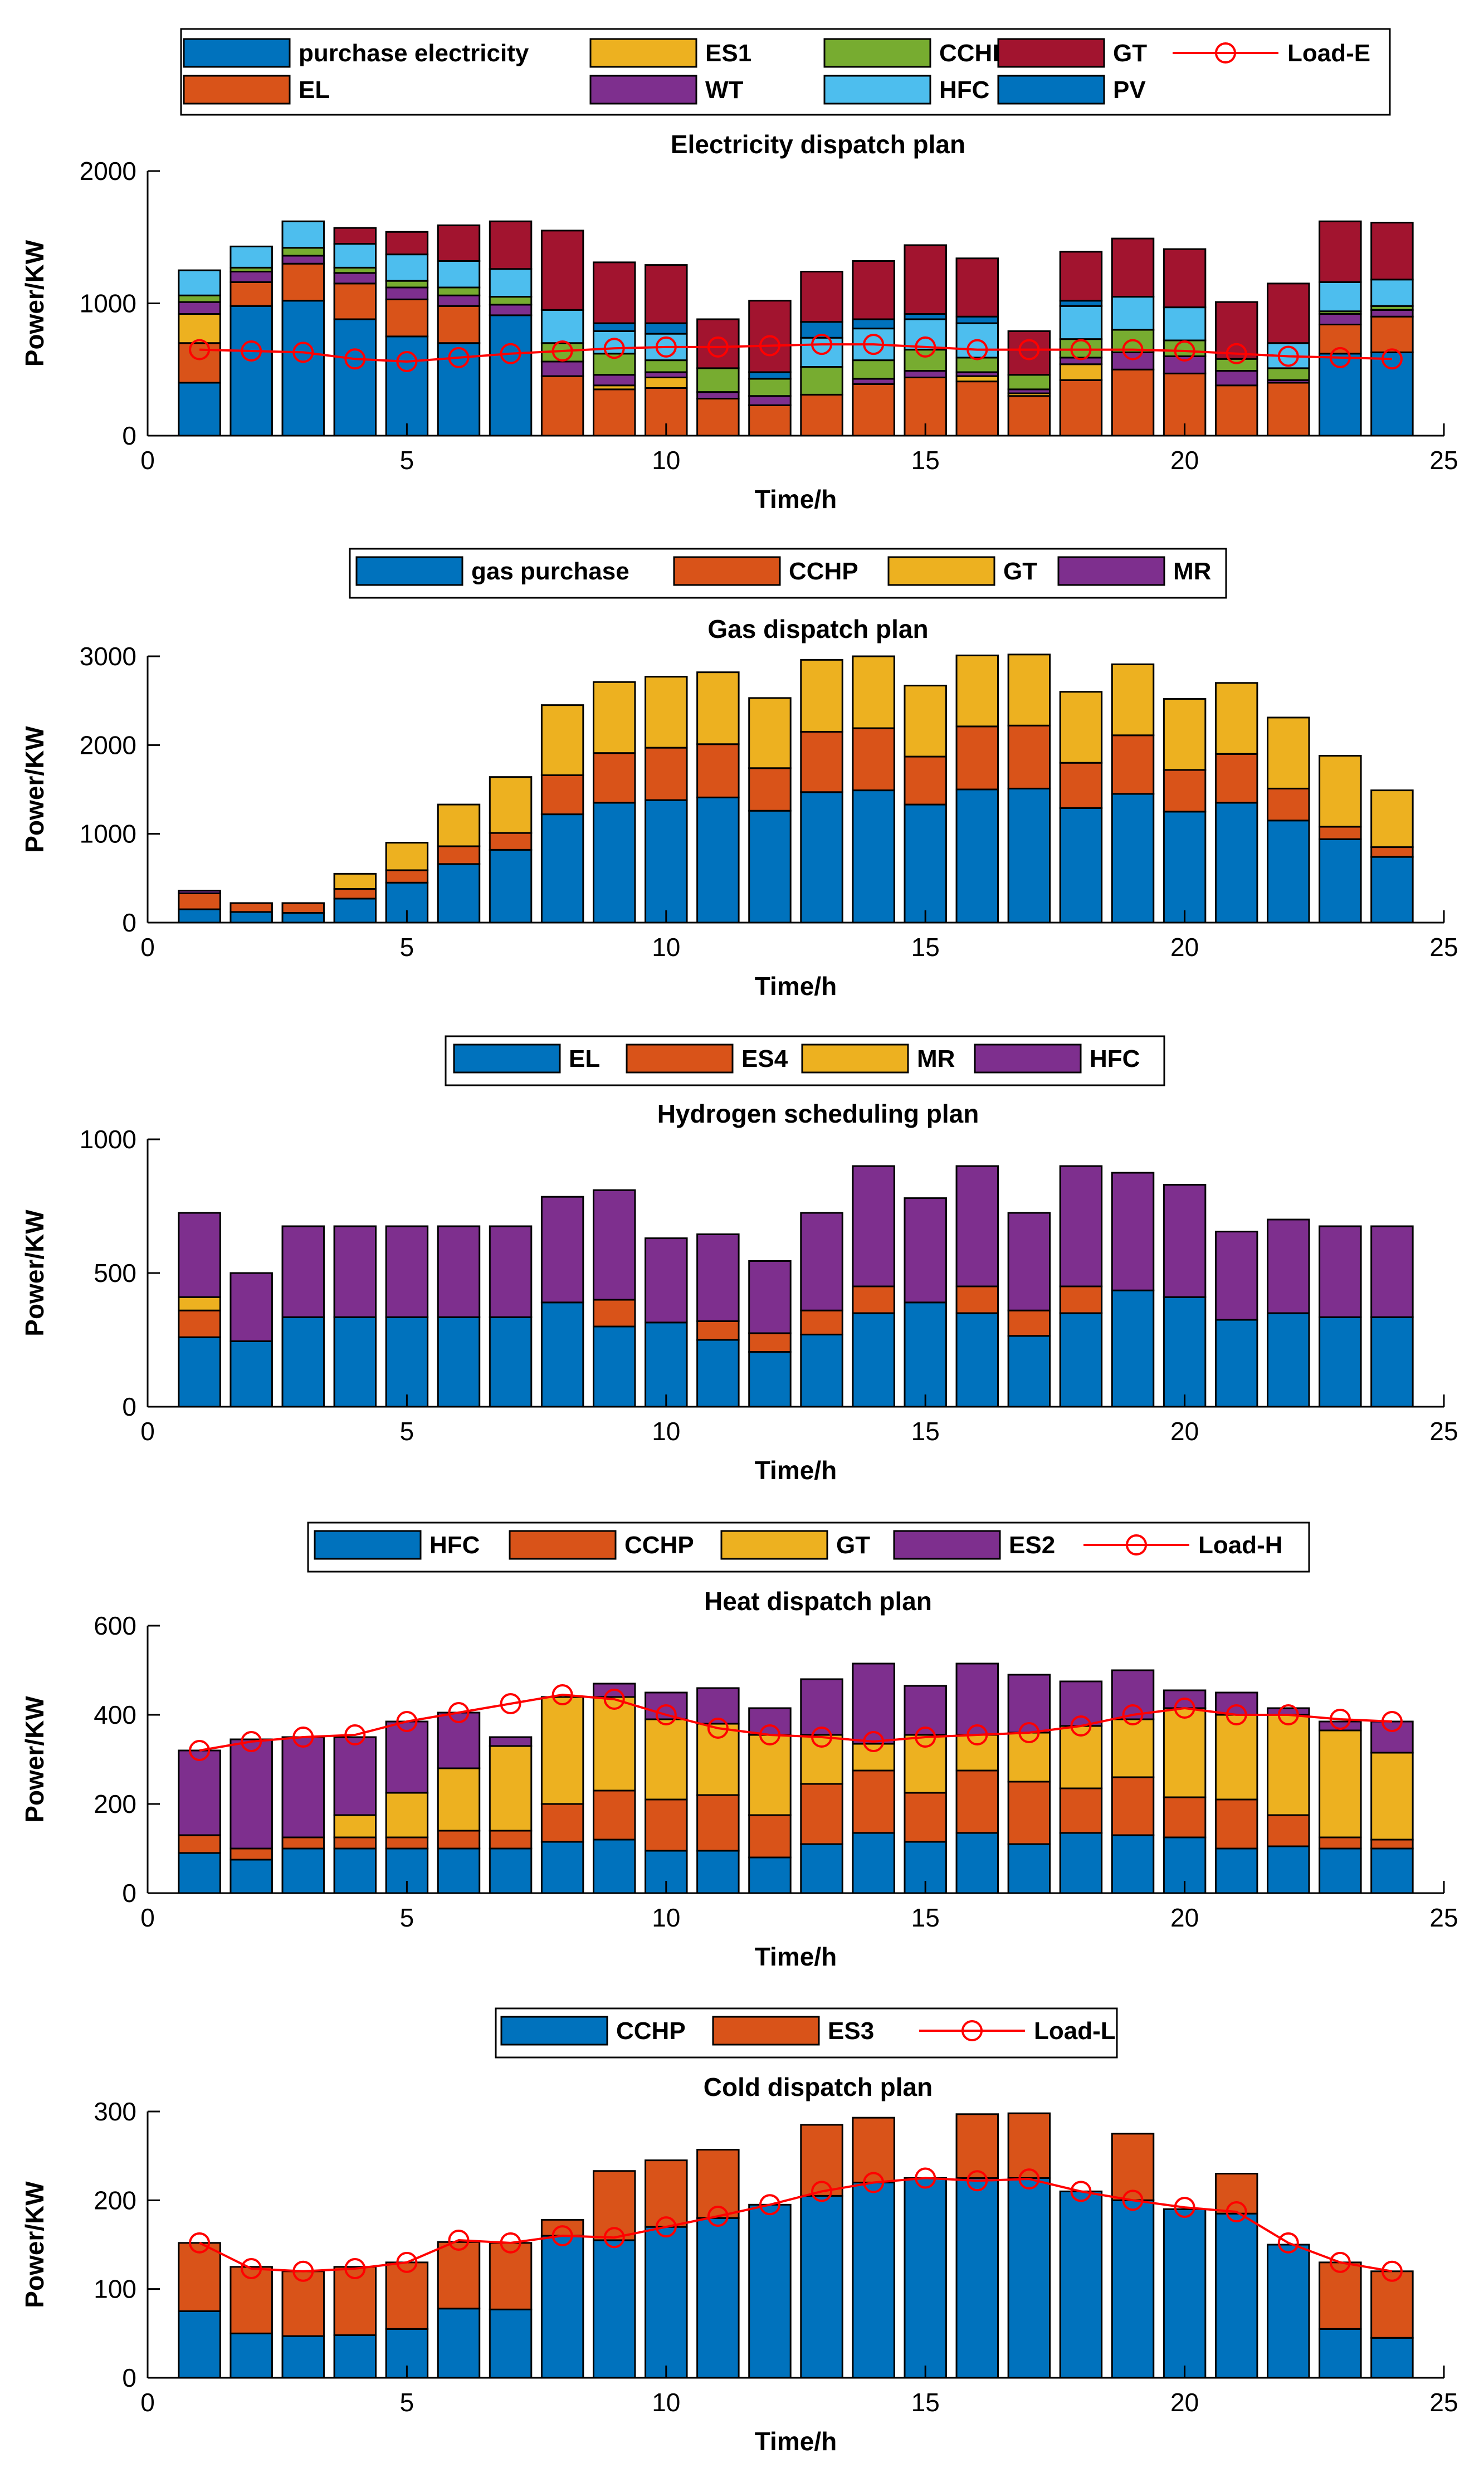 The image size is (1484, 2487). What do you see at coordinates (926, 460) in the screenshot?
I see `x-tick-label: 15` at bounding box center [926, 460].